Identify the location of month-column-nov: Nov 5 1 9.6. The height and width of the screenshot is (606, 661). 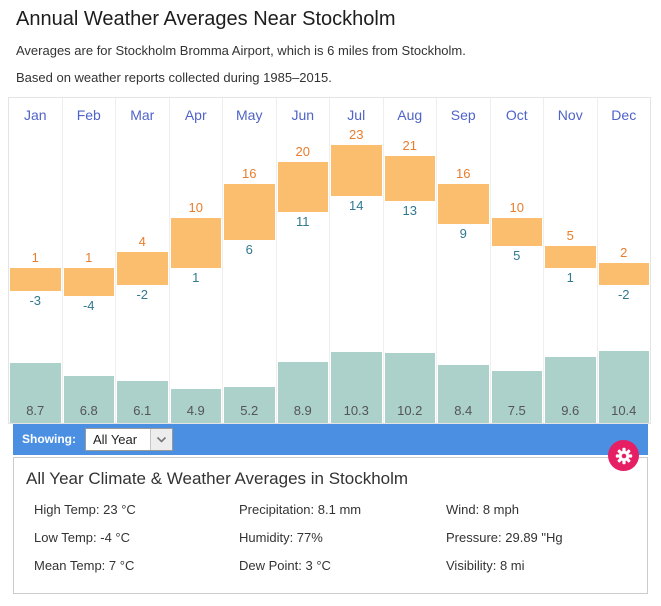
(570, 260).